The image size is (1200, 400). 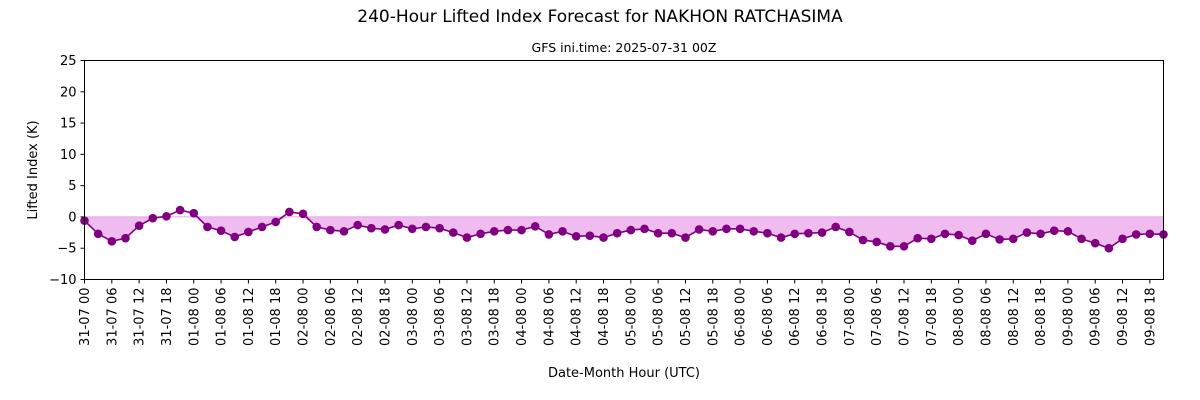 I want to click on plot-area, so click(x=624, y=229).